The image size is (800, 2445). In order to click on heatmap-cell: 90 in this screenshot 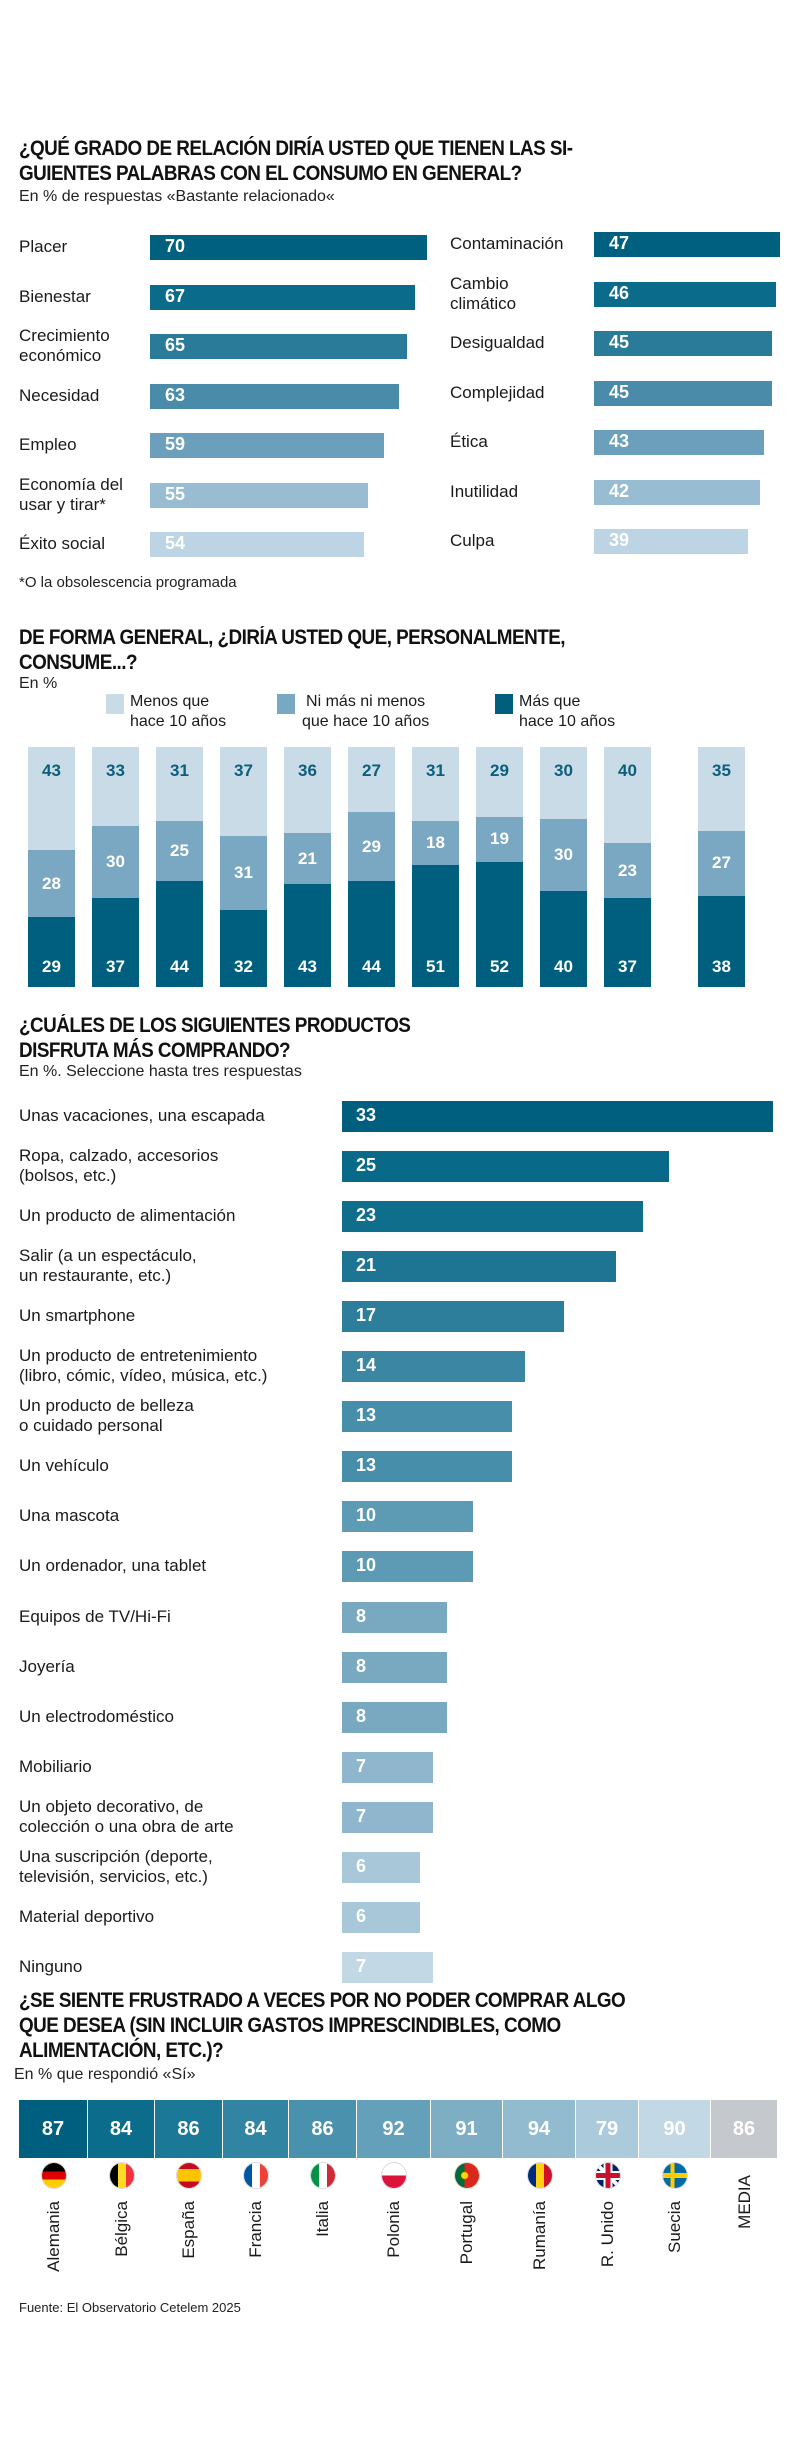, I will do `click(675, 2129)`.